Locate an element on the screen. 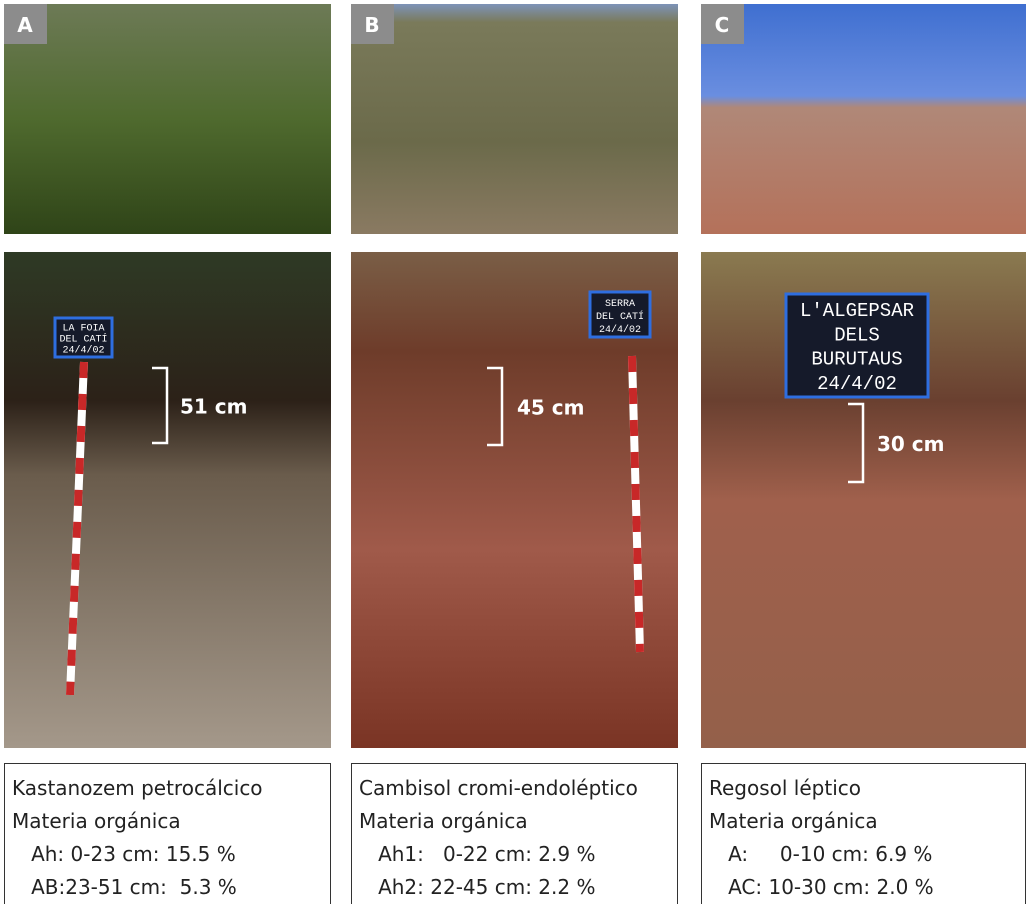 The width and height of the screenshot is (1028, 904). panel-label: A is located at coordinates (25, 25).